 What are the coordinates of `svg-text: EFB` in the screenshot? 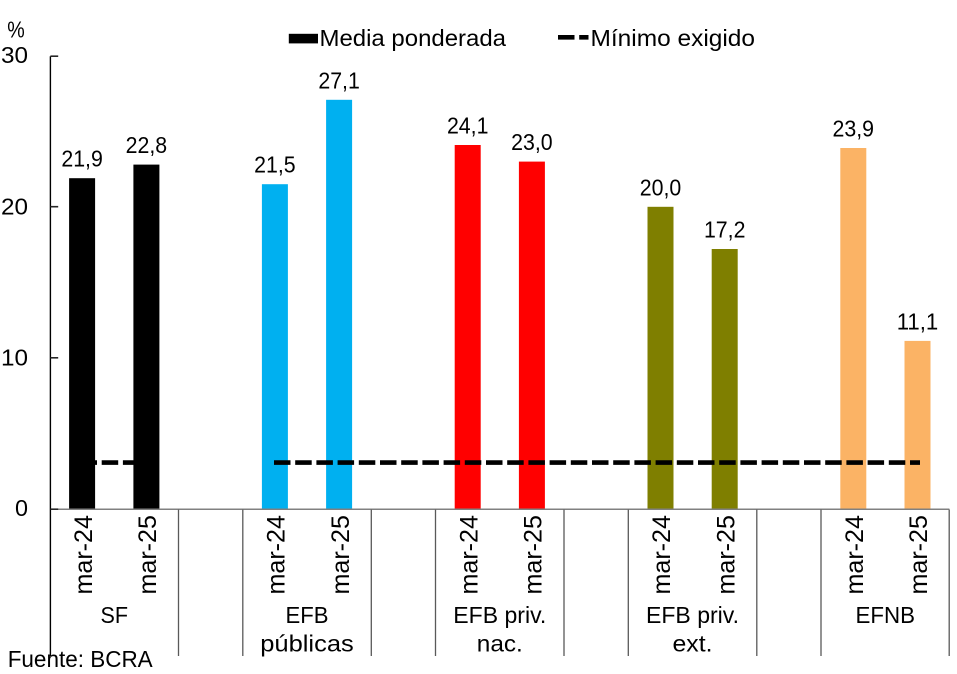 It's located at (307, 615).